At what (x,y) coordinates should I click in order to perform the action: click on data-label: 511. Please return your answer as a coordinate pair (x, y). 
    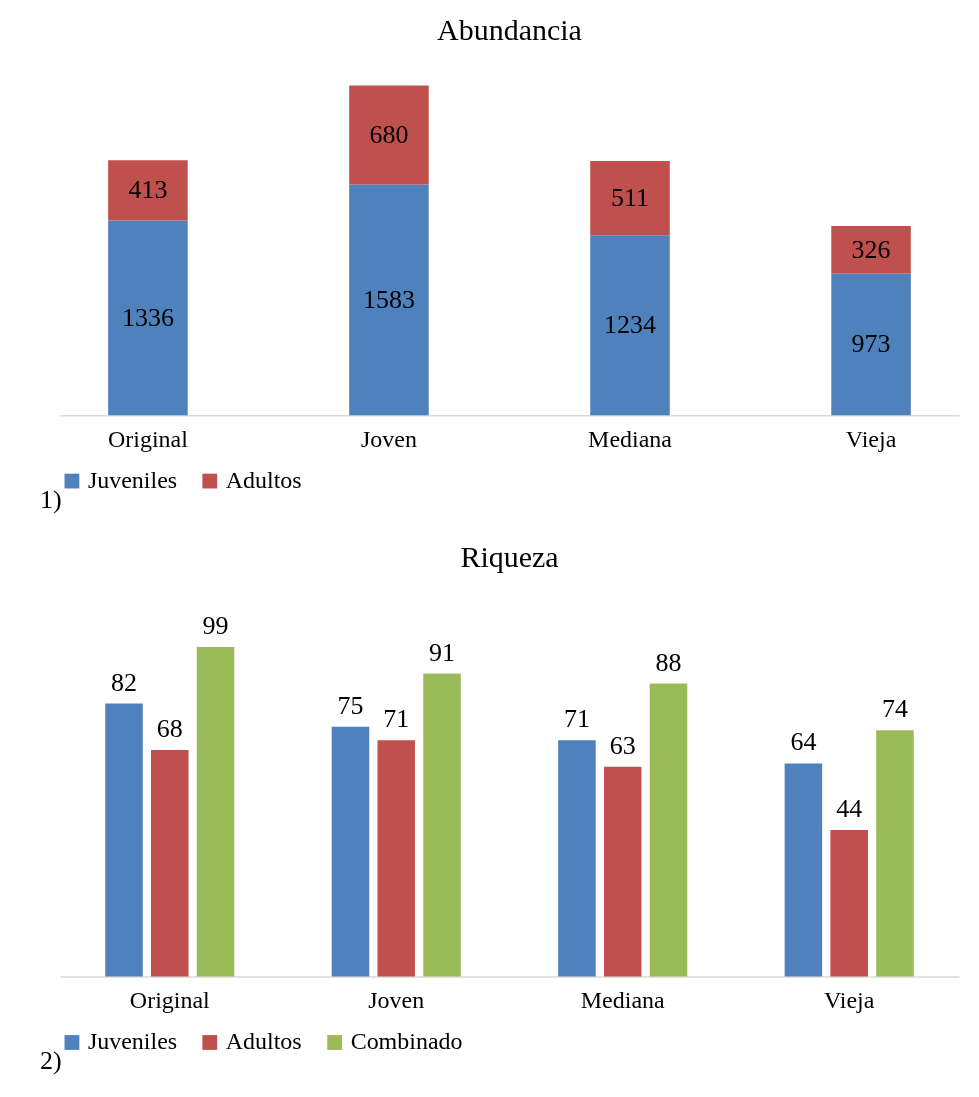
    Looking at the image, I should click on (630, 198).